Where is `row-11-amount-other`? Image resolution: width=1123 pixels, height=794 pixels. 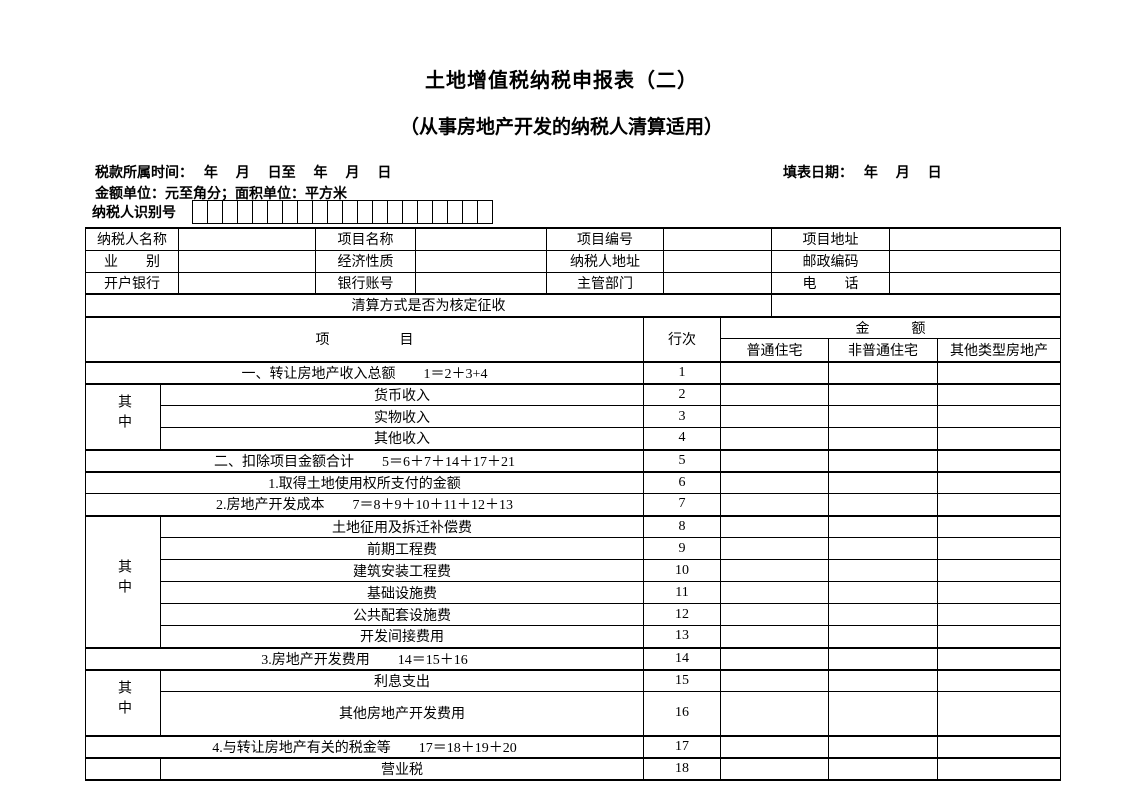
row-11-amount-other is located at coordinates (999, 592).